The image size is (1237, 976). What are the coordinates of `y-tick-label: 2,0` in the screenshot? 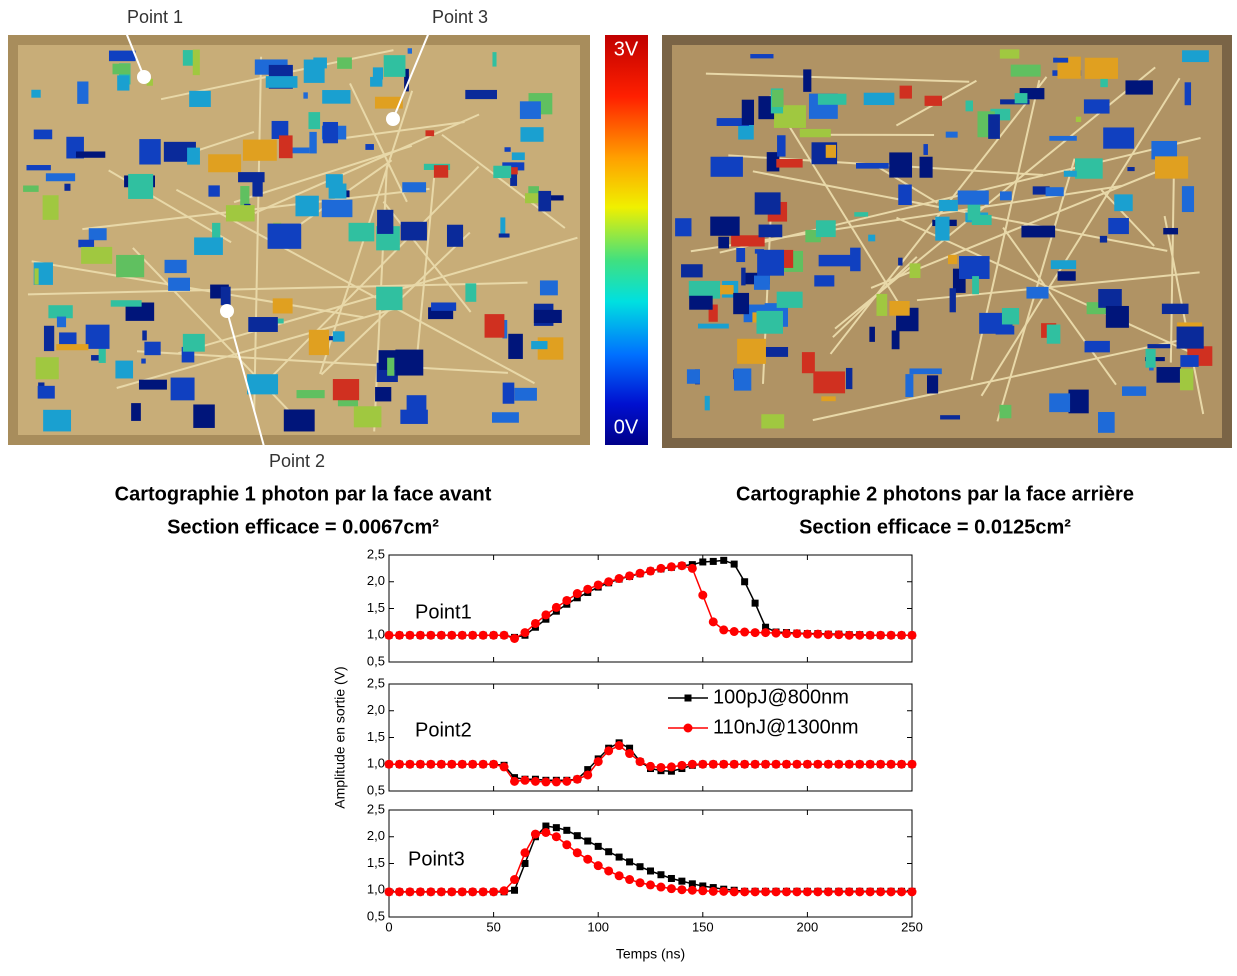 It's located at (376, 580).